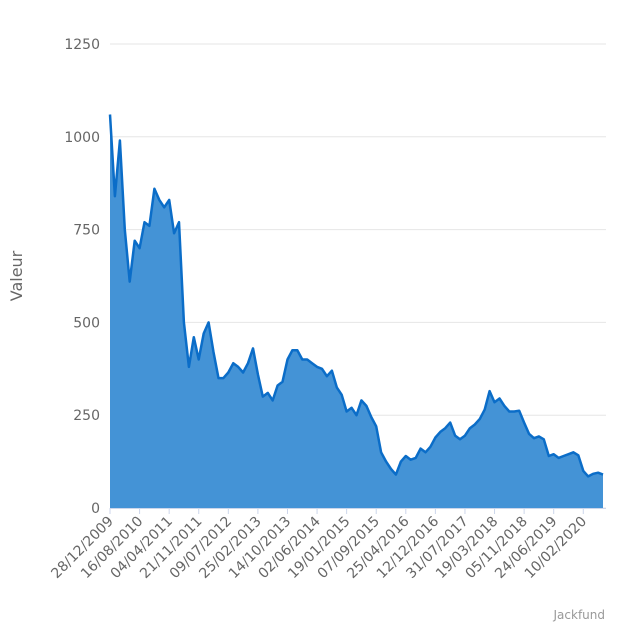  I want to click on y-tick-label: 250, so click(86, 416).